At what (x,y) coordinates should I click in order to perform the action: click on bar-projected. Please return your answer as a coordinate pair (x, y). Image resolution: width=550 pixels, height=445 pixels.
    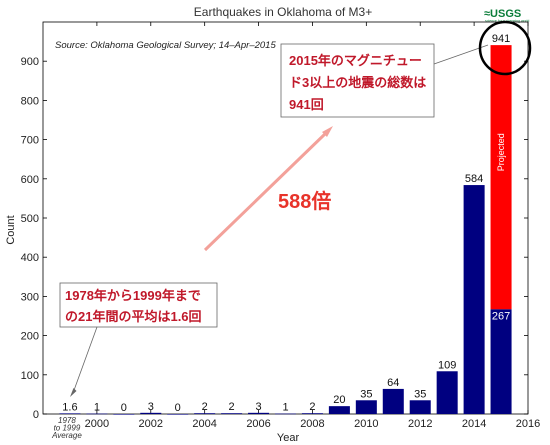
    Looking at the image, I should click on (501, 177).